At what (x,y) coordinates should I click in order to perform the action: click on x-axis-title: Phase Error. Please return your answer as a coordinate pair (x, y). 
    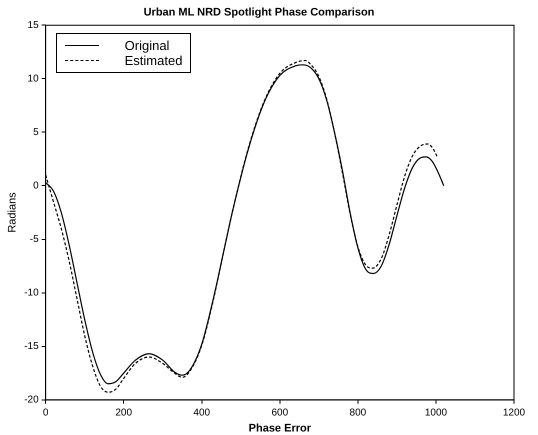
    Looking at the image, I should click on (280, 428).